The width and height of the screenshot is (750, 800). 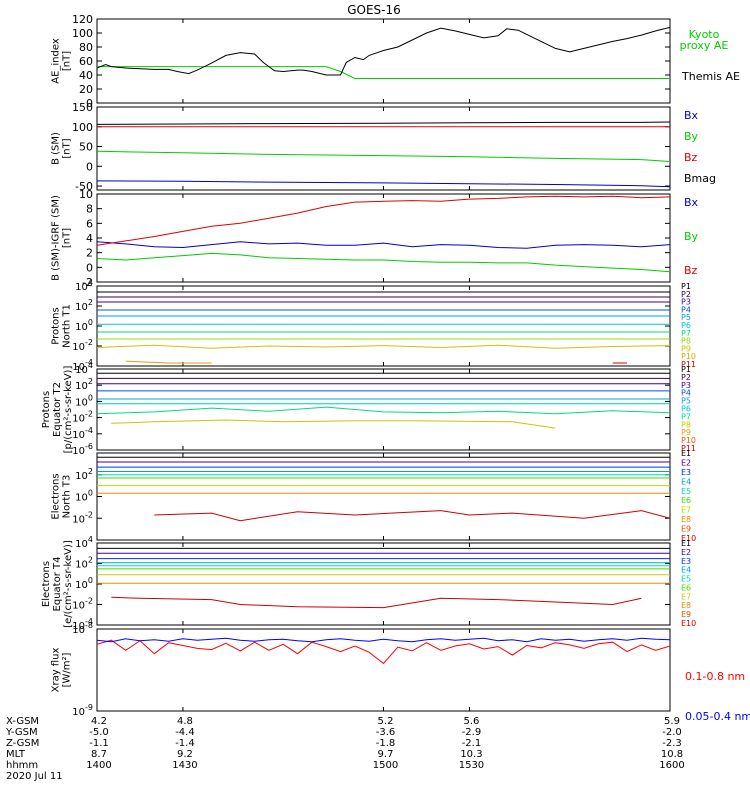 I want to click on panel-3: -2 02 4 68 10 B (SM)-IGRF (SM) [nT] Bx By Bz, so click(x=375, y=238).